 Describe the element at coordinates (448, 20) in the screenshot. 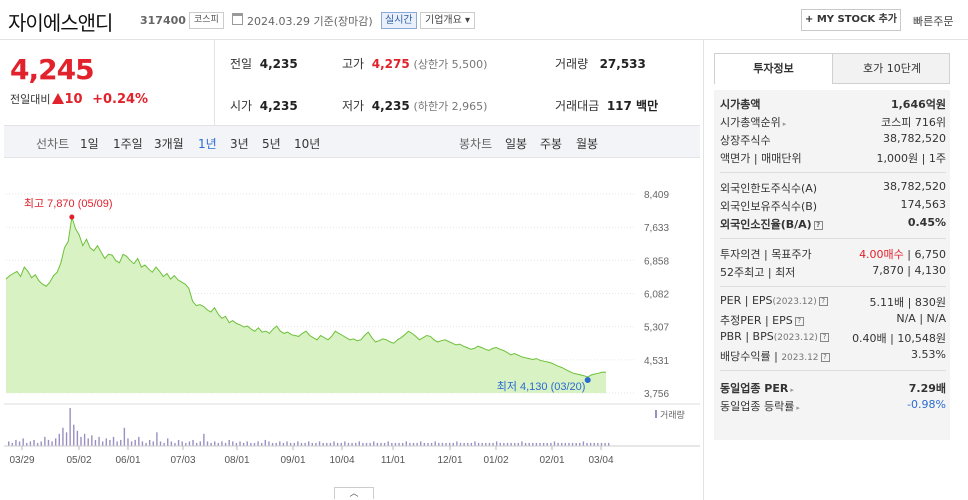

I see `company-info-button: 기업개요 ▾` at that location.